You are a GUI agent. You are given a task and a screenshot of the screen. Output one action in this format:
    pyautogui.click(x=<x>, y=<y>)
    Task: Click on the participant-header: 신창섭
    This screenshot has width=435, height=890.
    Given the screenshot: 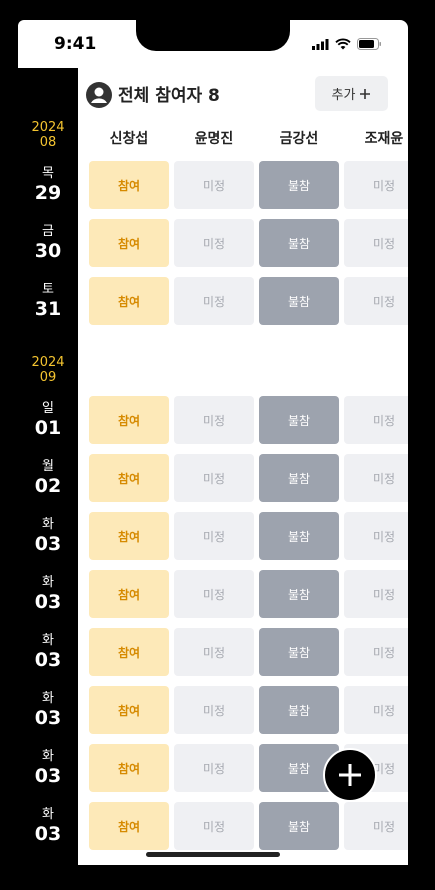 What is the action you would take?
    pyautogui.click(x=129, y=139)
    